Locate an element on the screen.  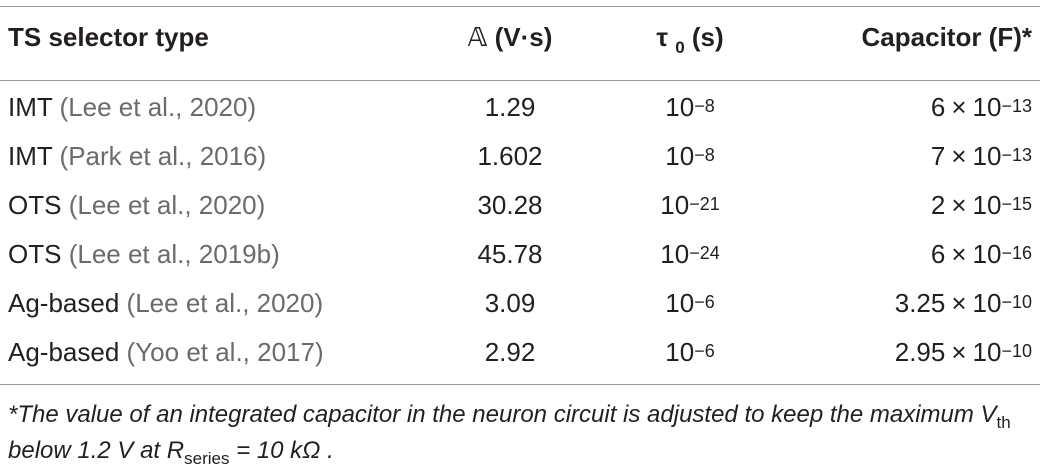
cell-tau-value: 10−24 is located at coordinates (690, 254).